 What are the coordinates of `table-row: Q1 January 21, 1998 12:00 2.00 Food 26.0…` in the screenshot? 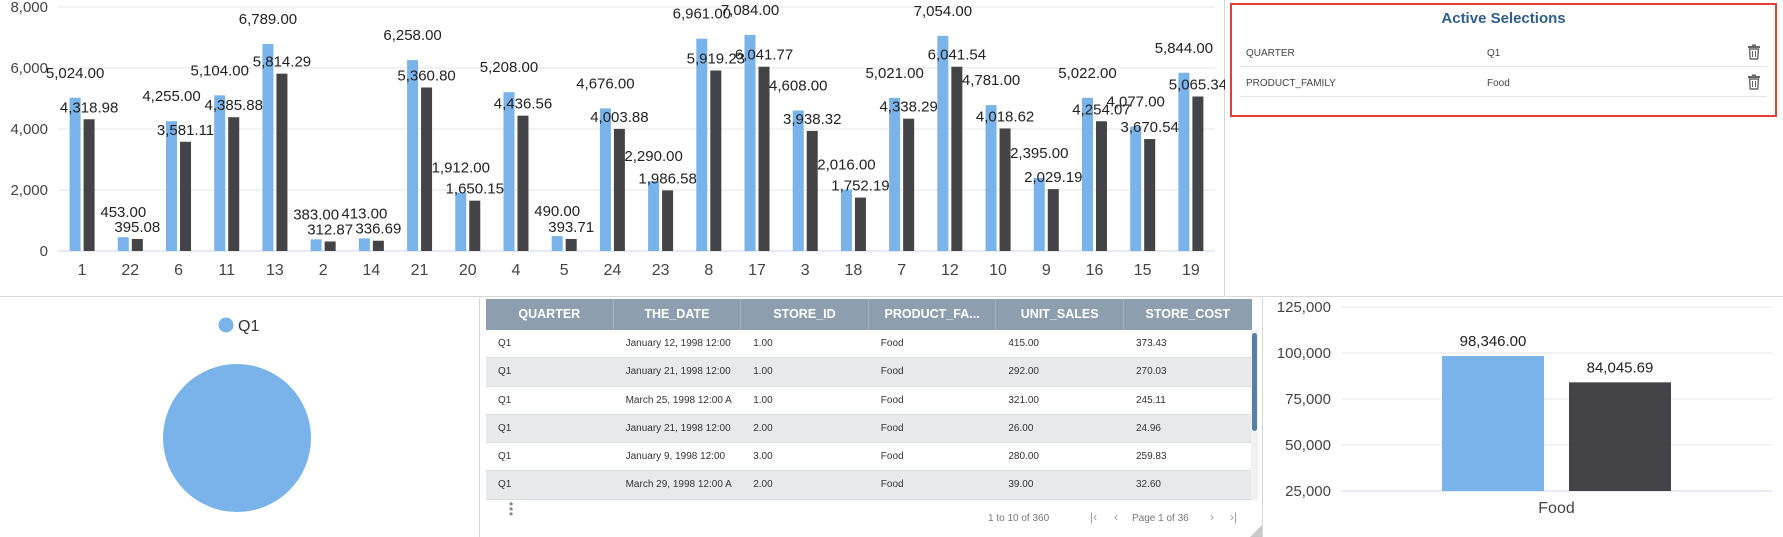 It's located at (869, 429).